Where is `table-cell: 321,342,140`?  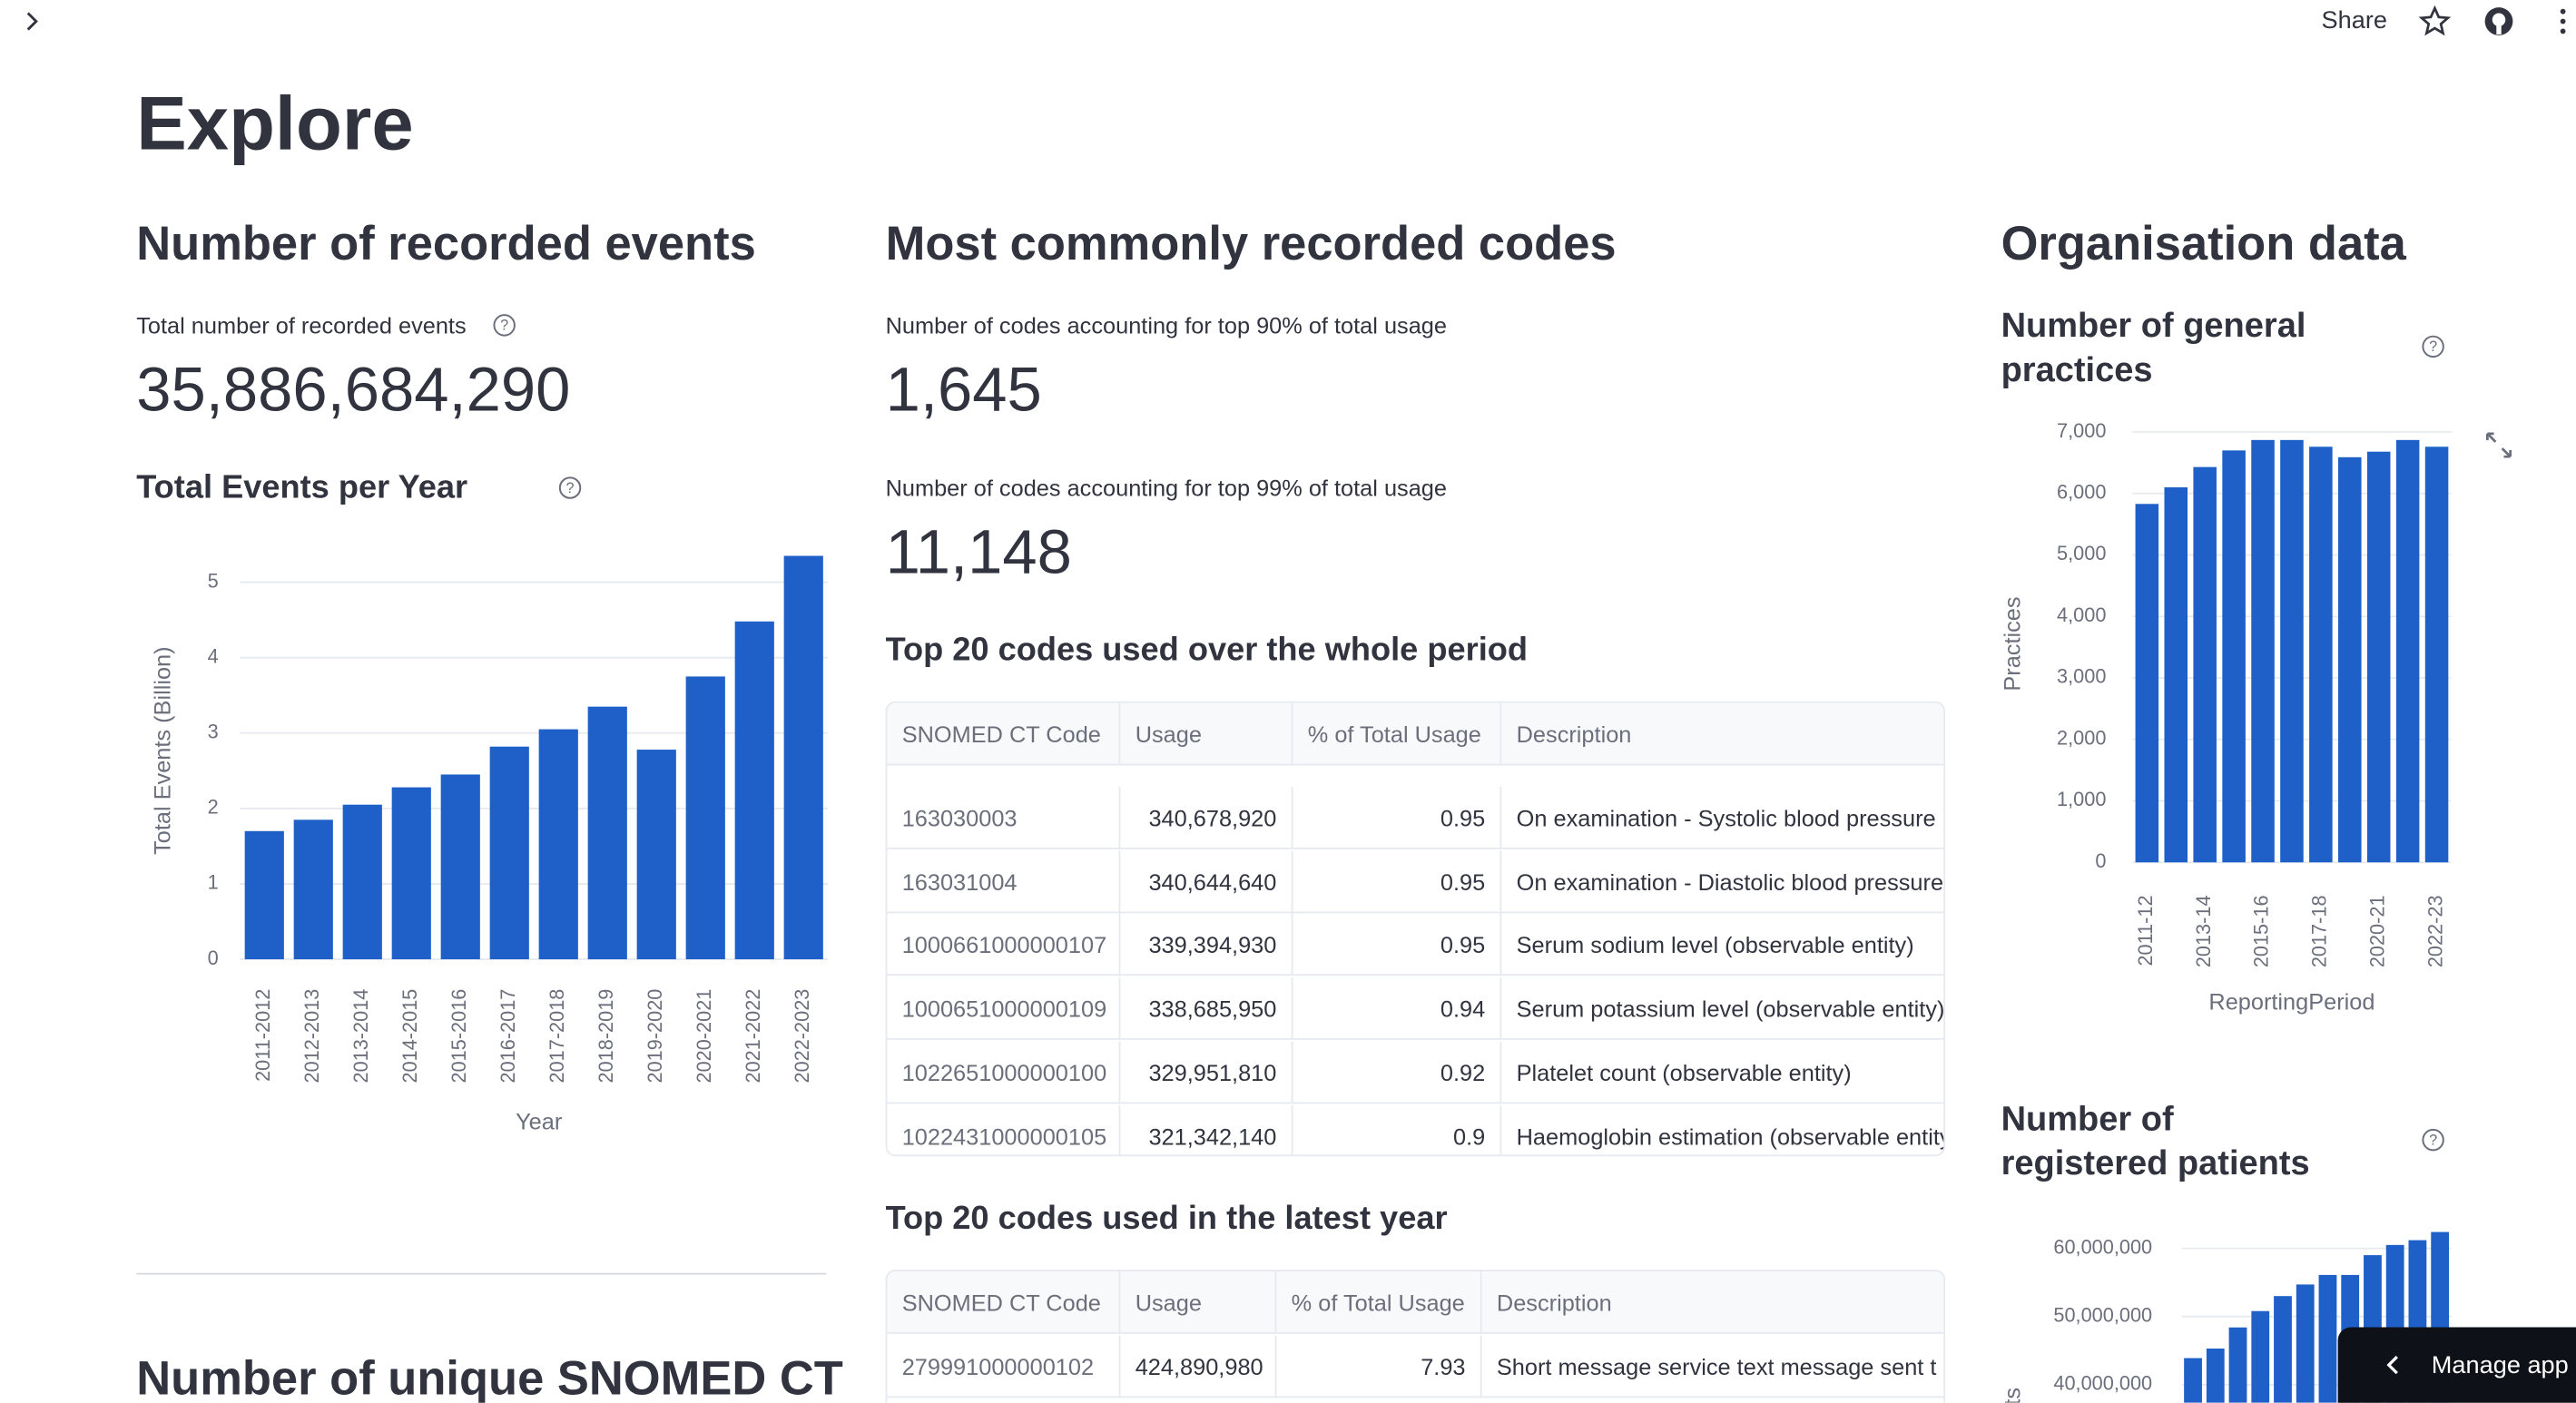 table-cell: 321,342,140 is located at coordinates (1206, 1129).